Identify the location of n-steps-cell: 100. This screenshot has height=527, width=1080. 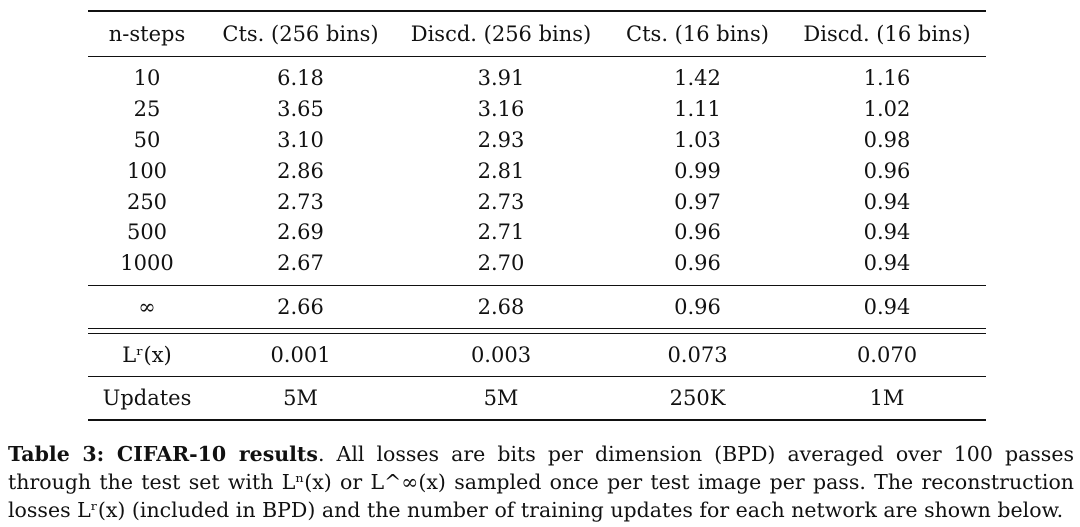
(147, 170).